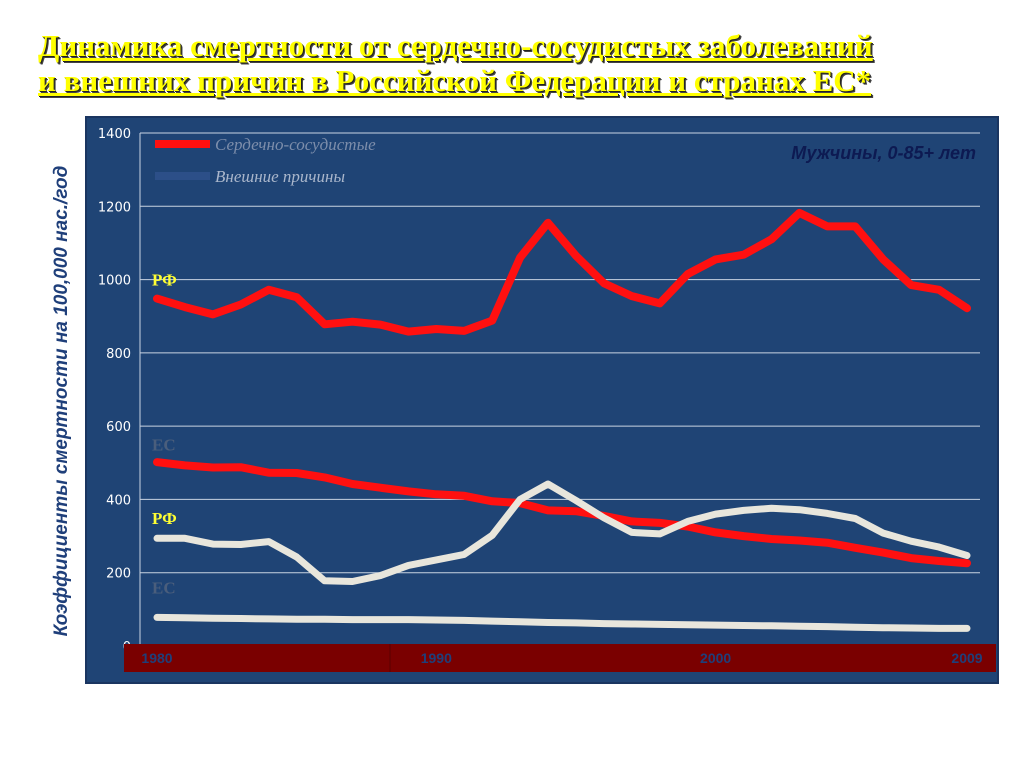  I want to click on chart-subtitle: Мужчины, 0-85+ лет, so click(883, 153).